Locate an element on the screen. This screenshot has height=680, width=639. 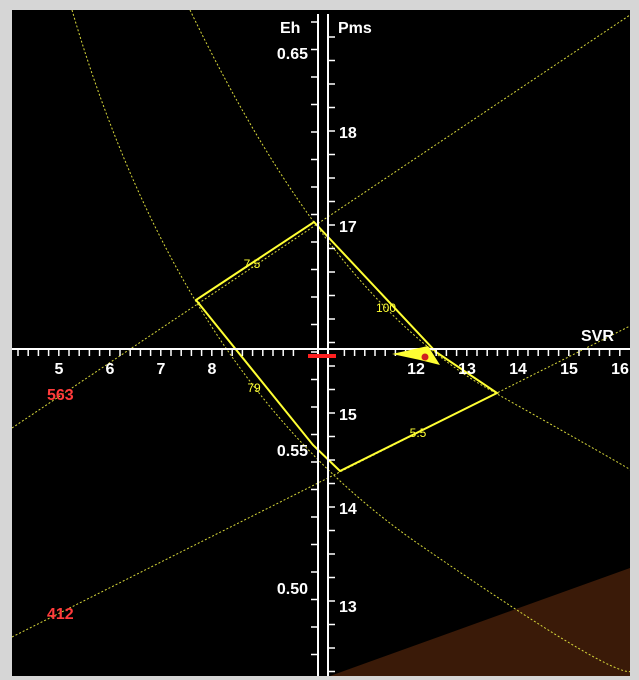
current-point-marker is located at coordinates (416, 355).